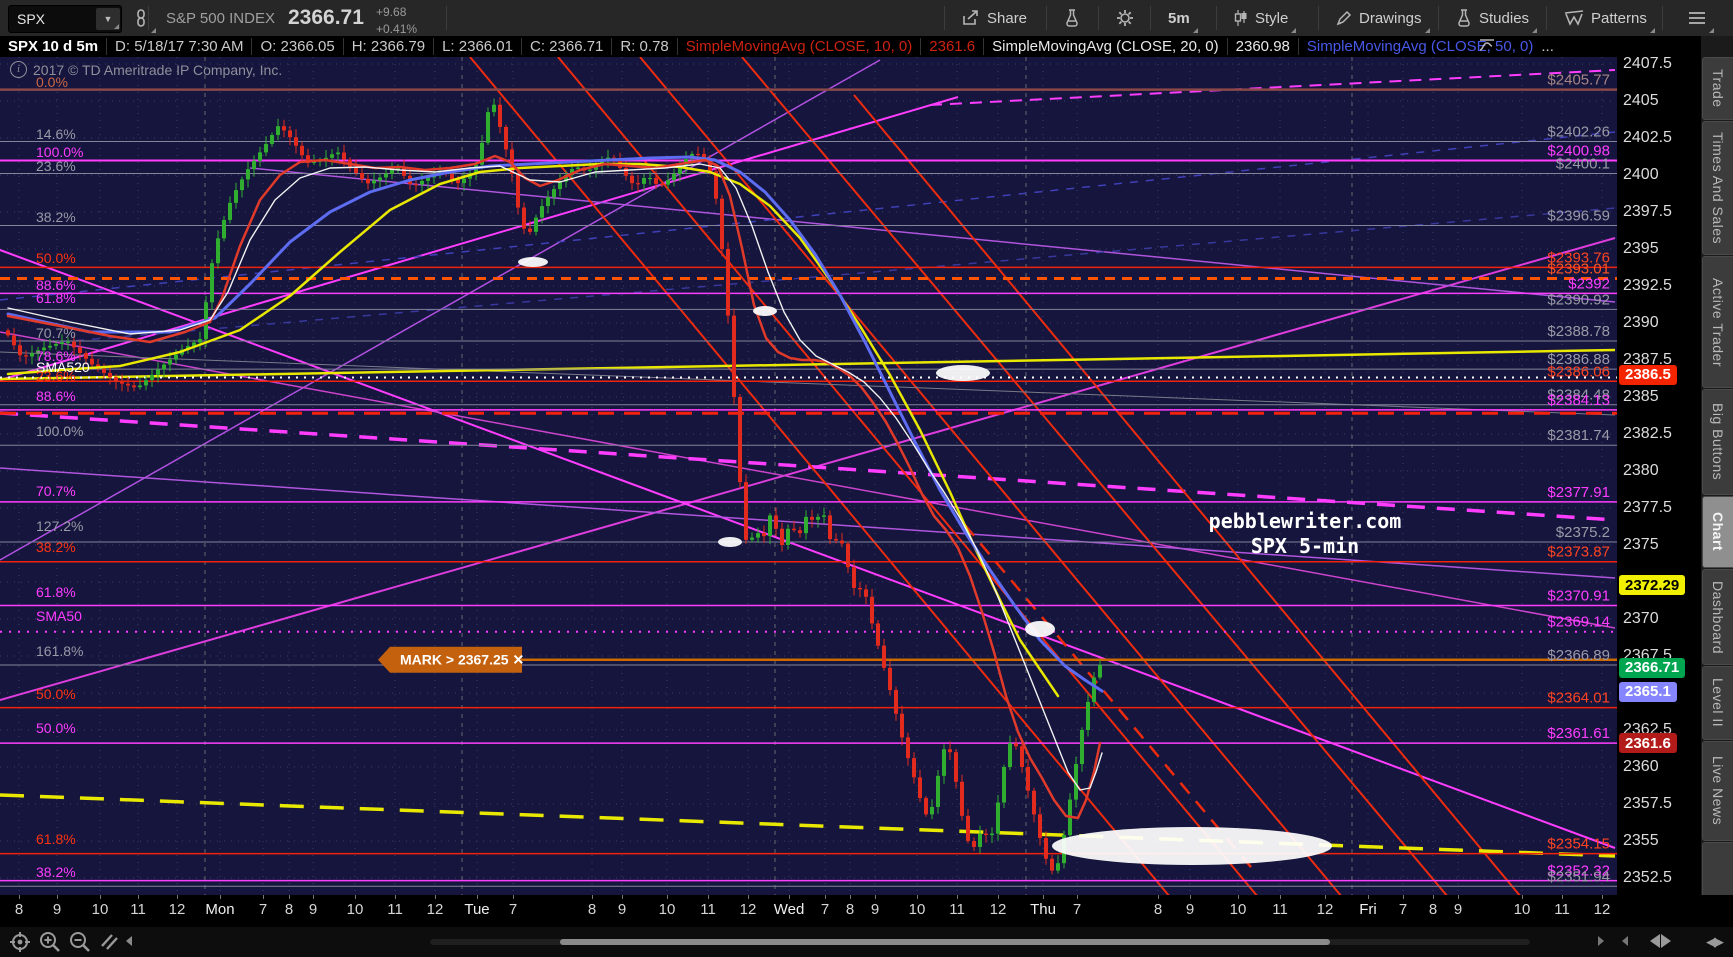 The image size is (1733, 957). What do you see at coordinates (56, 134) in the screenshot?
I see `fib-level-label: 14.6%` at bounding box center [56, 134].